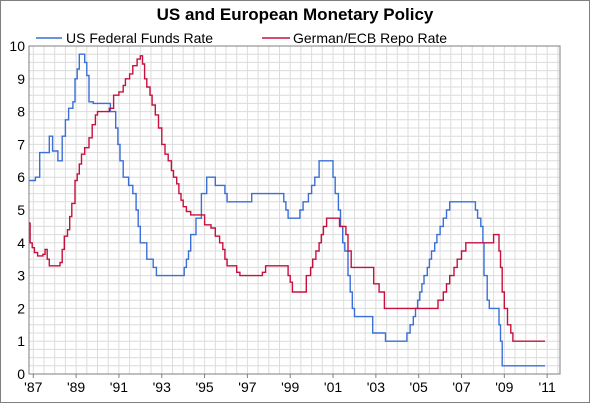 The image size is (590, 403). I want to click on x-tick-label: '99, so click(290, 387).